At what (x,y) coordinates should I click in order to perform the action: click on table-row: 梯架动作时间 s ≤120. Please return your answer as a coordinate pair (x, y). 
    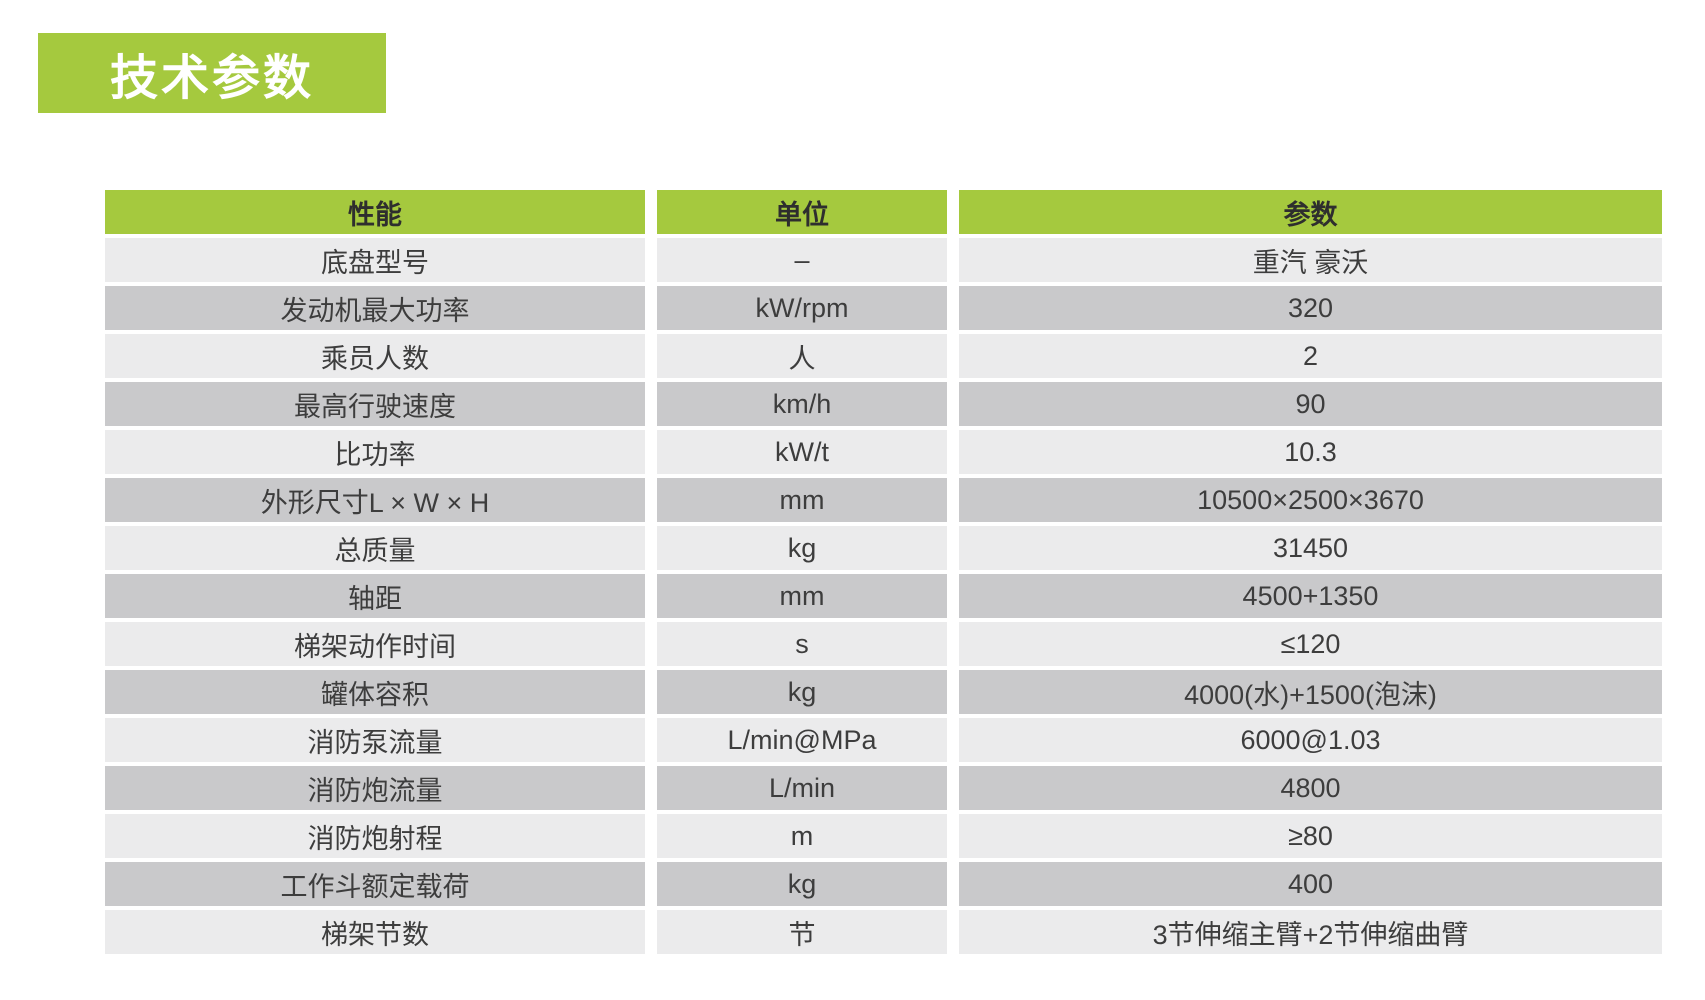
    Looking at the image, I should click on (883, 644).